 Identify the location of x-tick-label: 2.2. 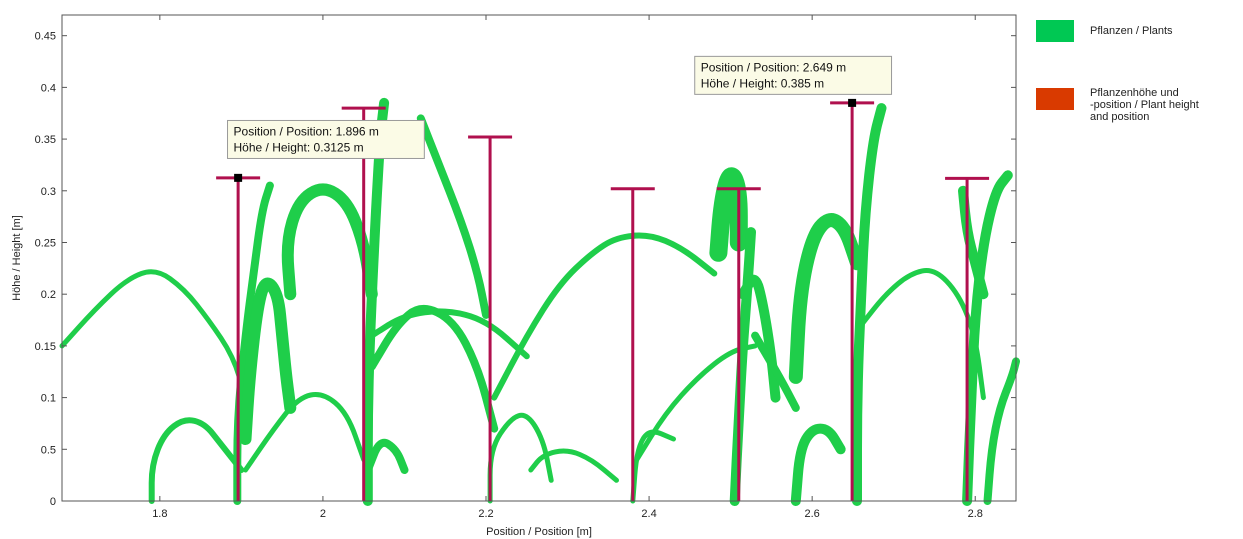
(485, 514).